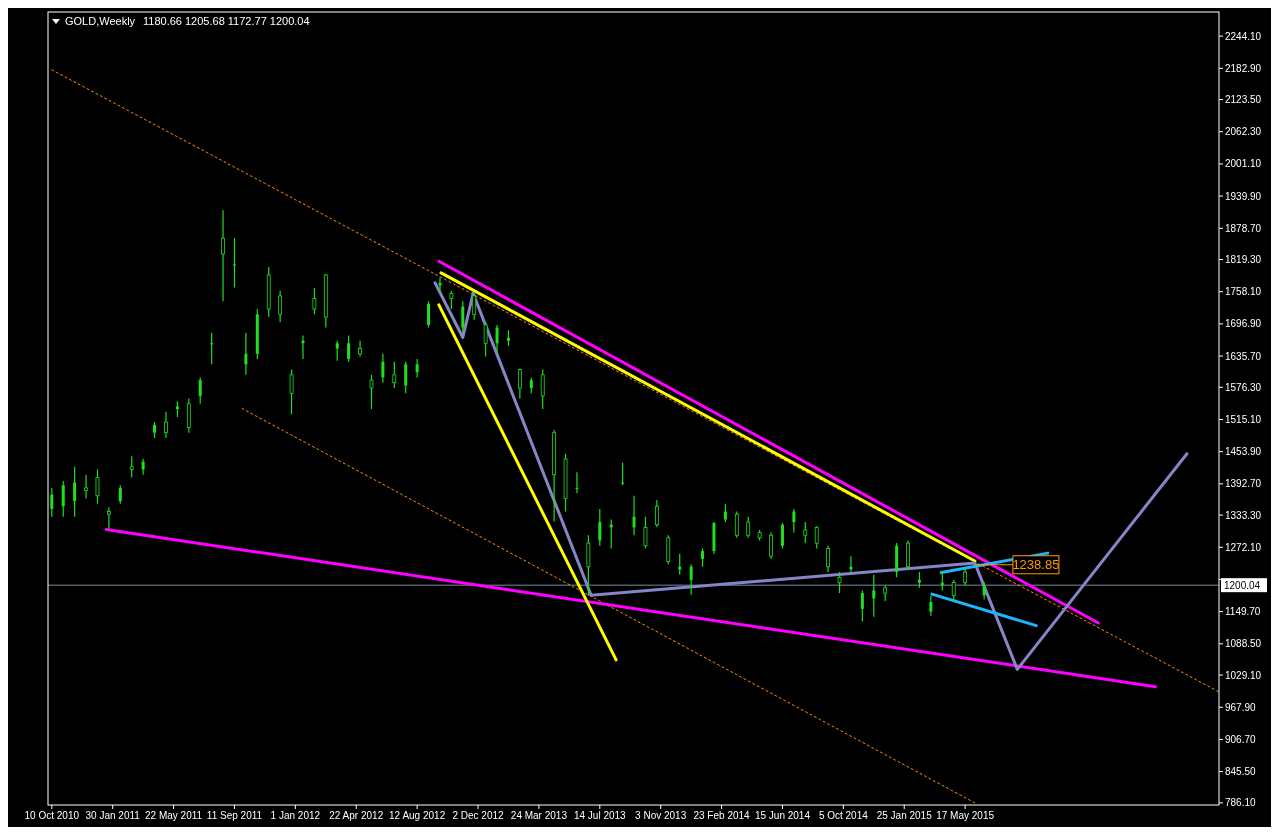 The image size is (1279, 835). I want to click on x-tick-label: 30 Jan 2011, so click(113, 815).